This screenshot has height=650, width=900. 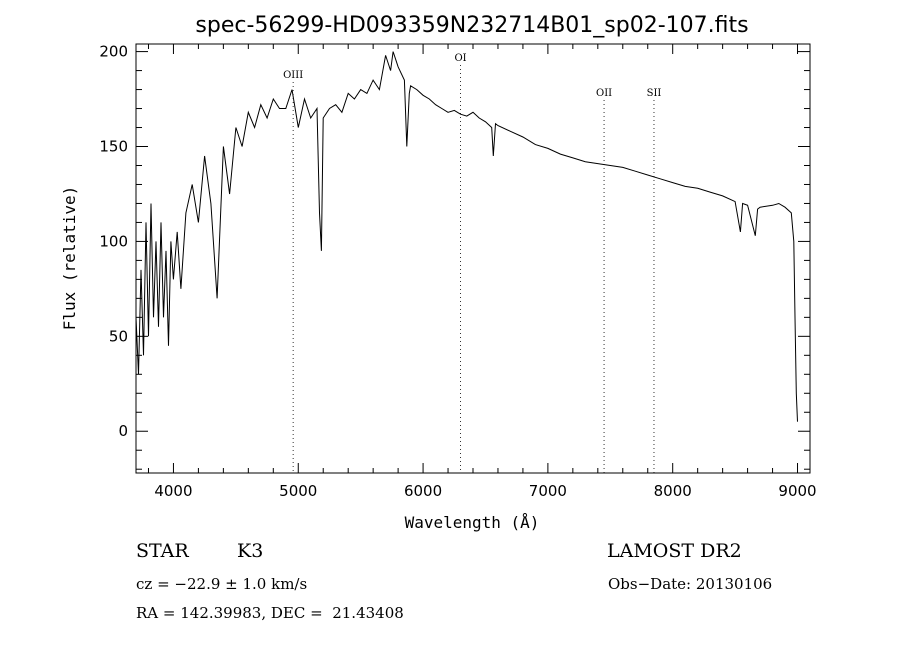 What do you see at coordinates (460, 58) in the screenshot?
I see `line-marker-label: OI` at bounding box center [460, 58].